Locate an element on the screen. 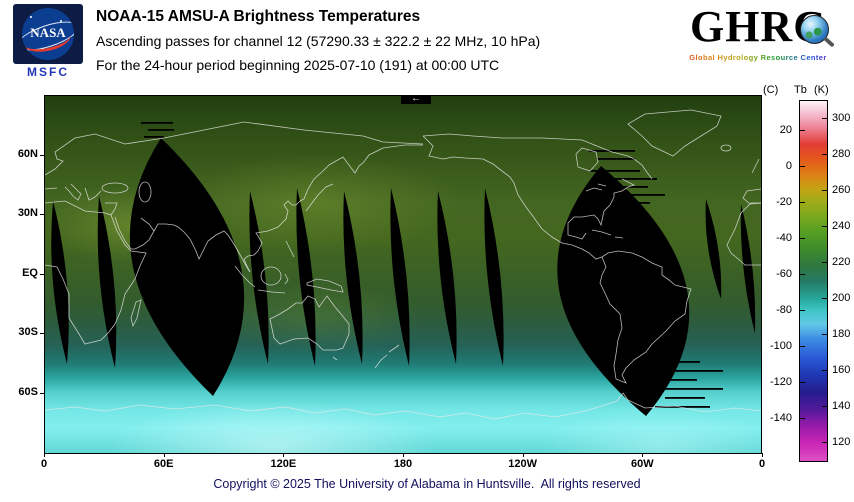 This screenshot has width=854, height=502. nasa-wordmark: NASA is located at coordinates (48, 32).